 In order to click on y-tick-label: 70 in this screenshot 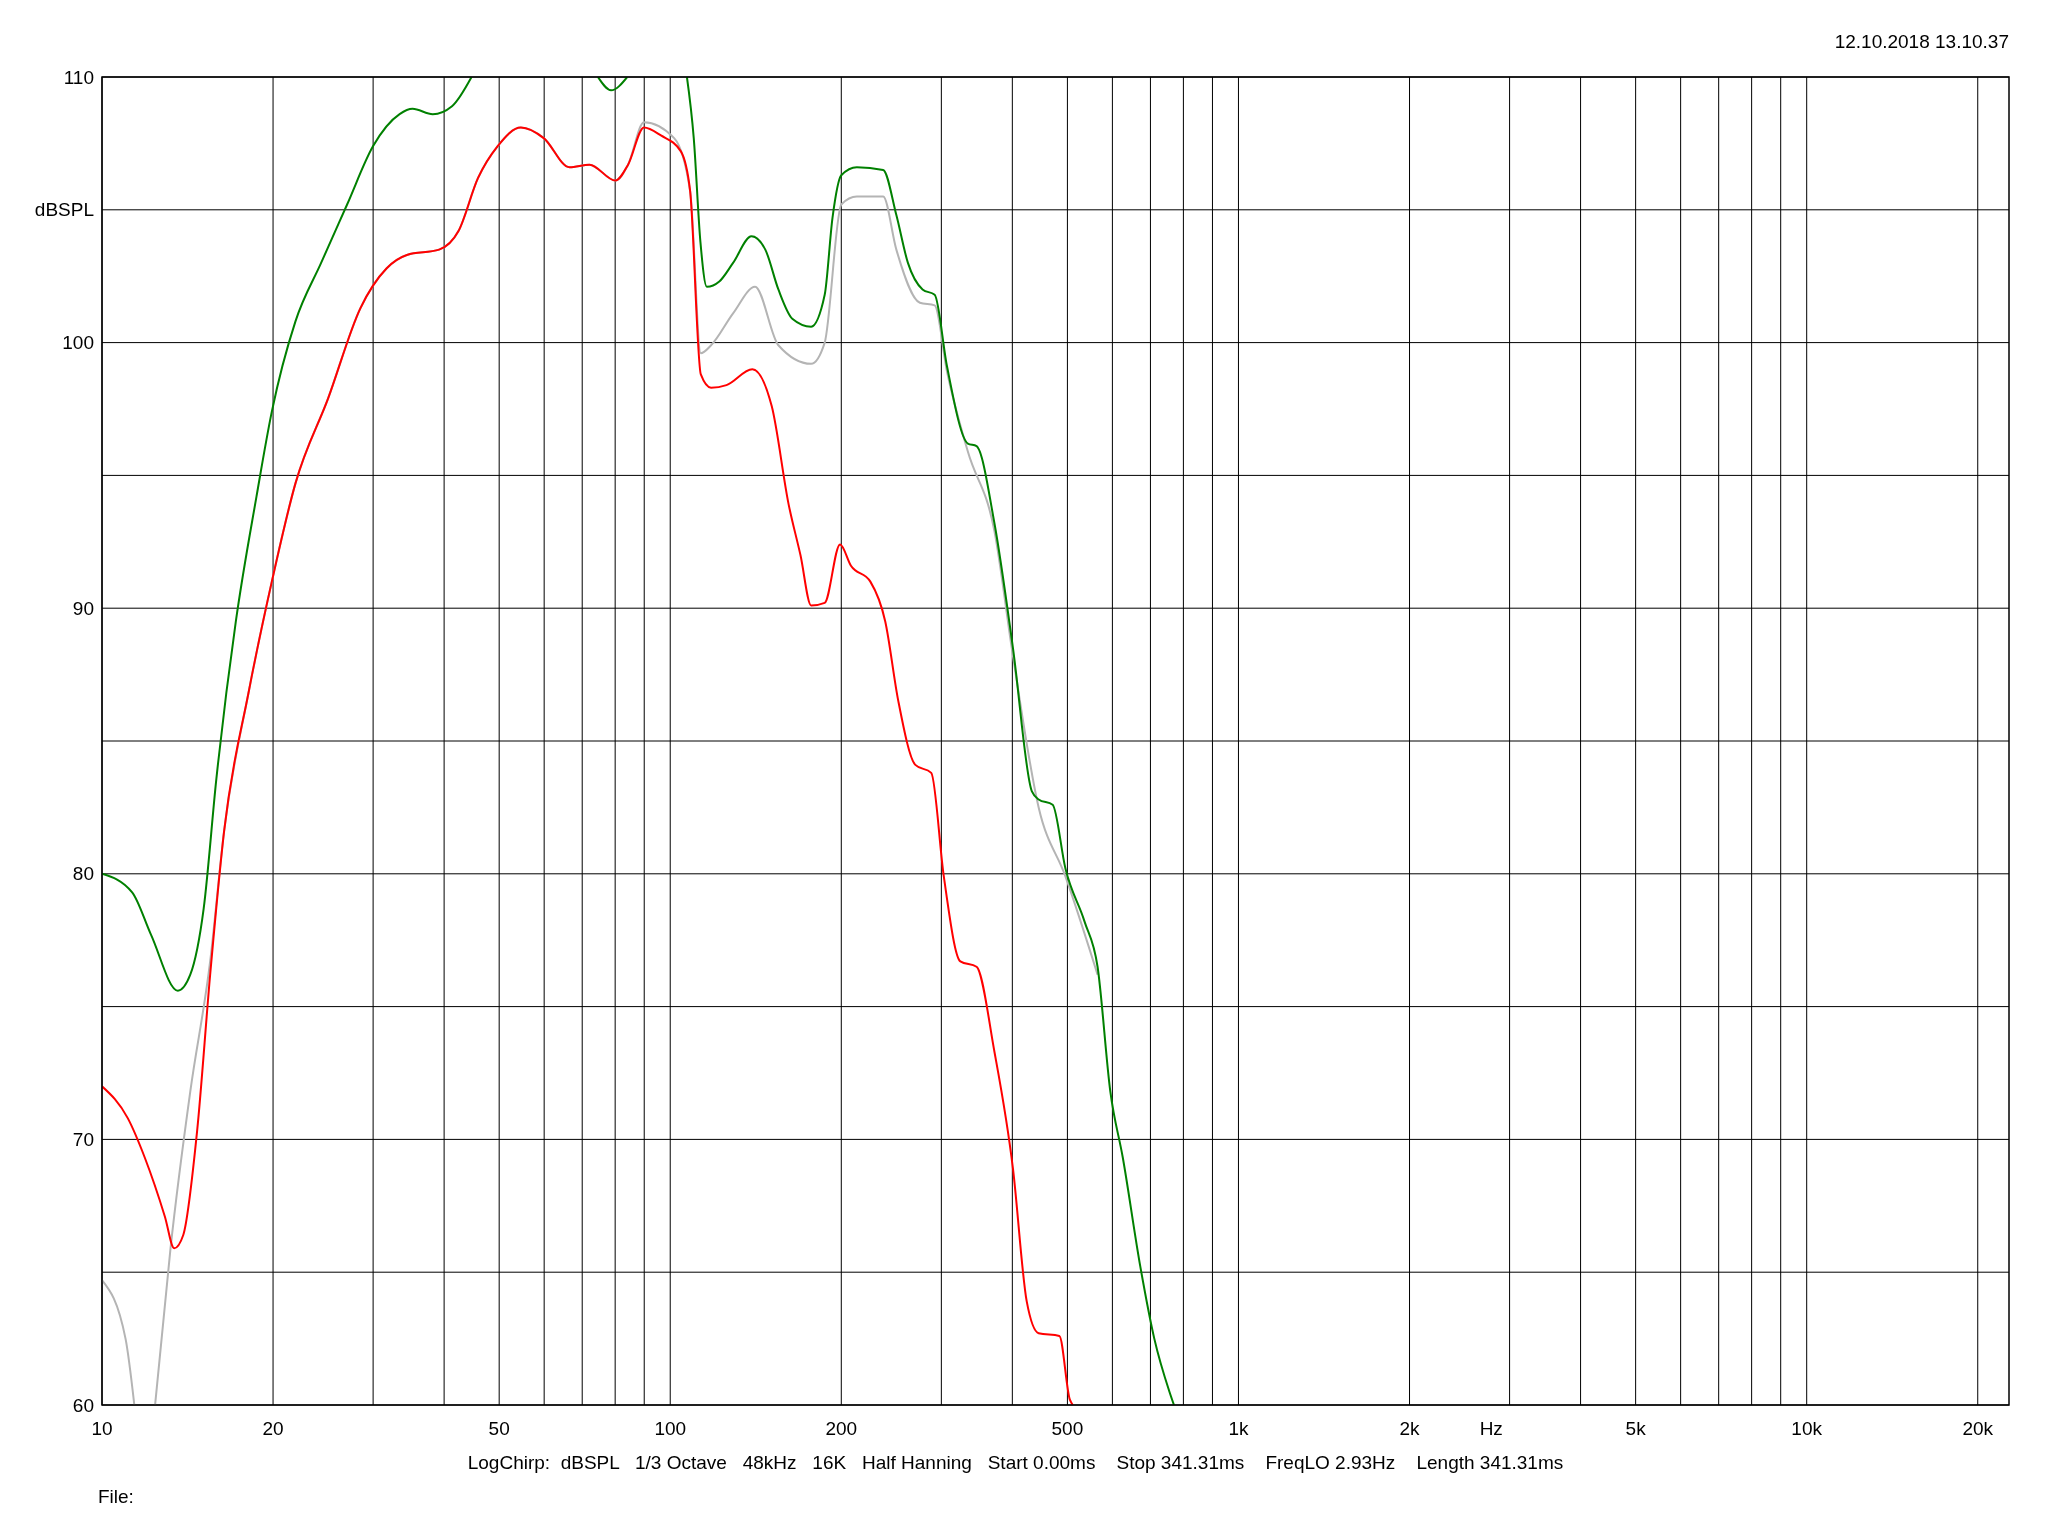, I will do `click(83, 1140)`.